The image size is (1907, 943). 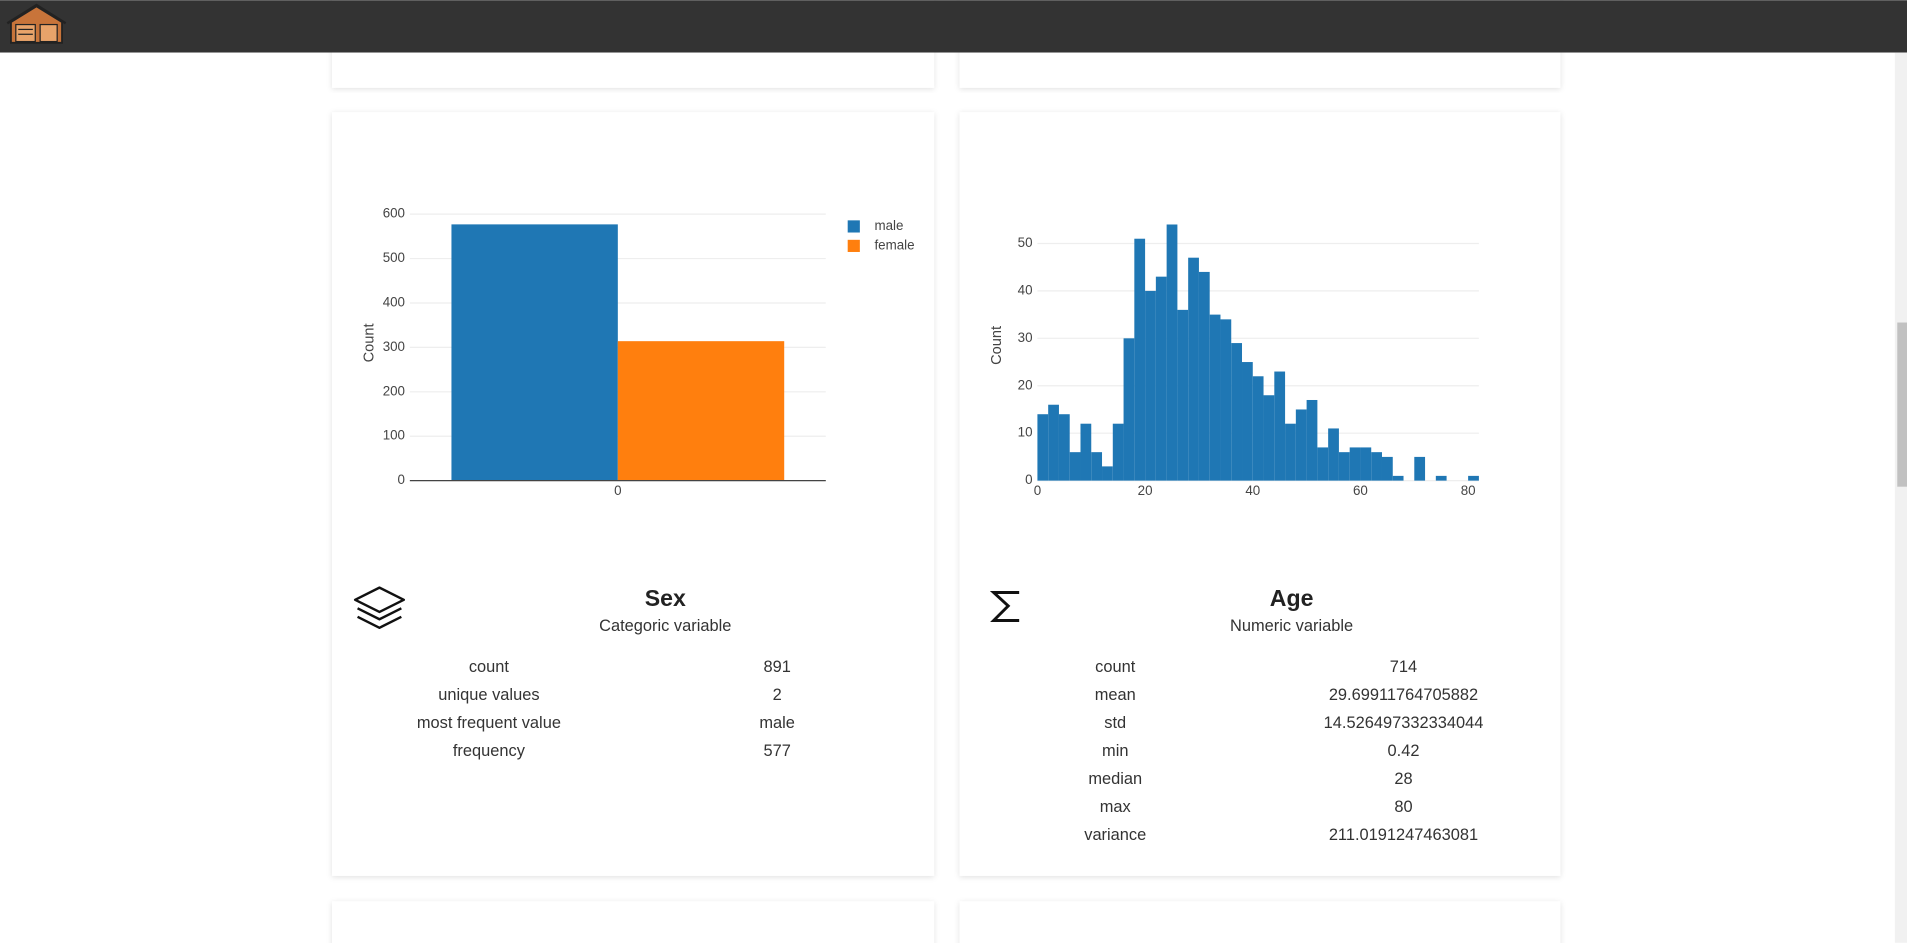 I want to click on y-tick-label: 600, so click(x=394, y=213).